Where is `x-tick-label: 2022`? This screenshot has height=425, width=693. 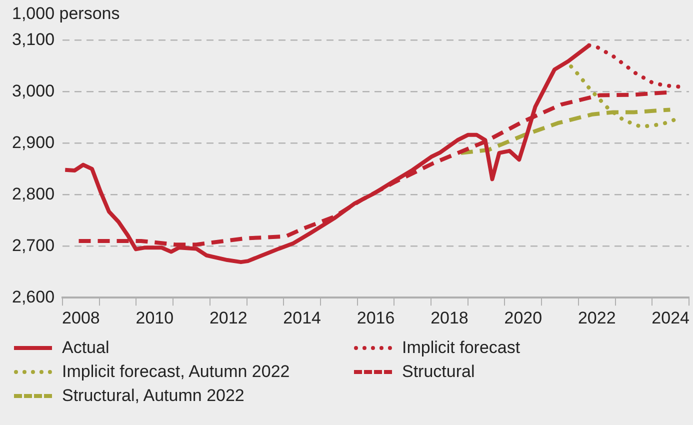 x-tick-label: 2022 is located at coordinates (597, 318).